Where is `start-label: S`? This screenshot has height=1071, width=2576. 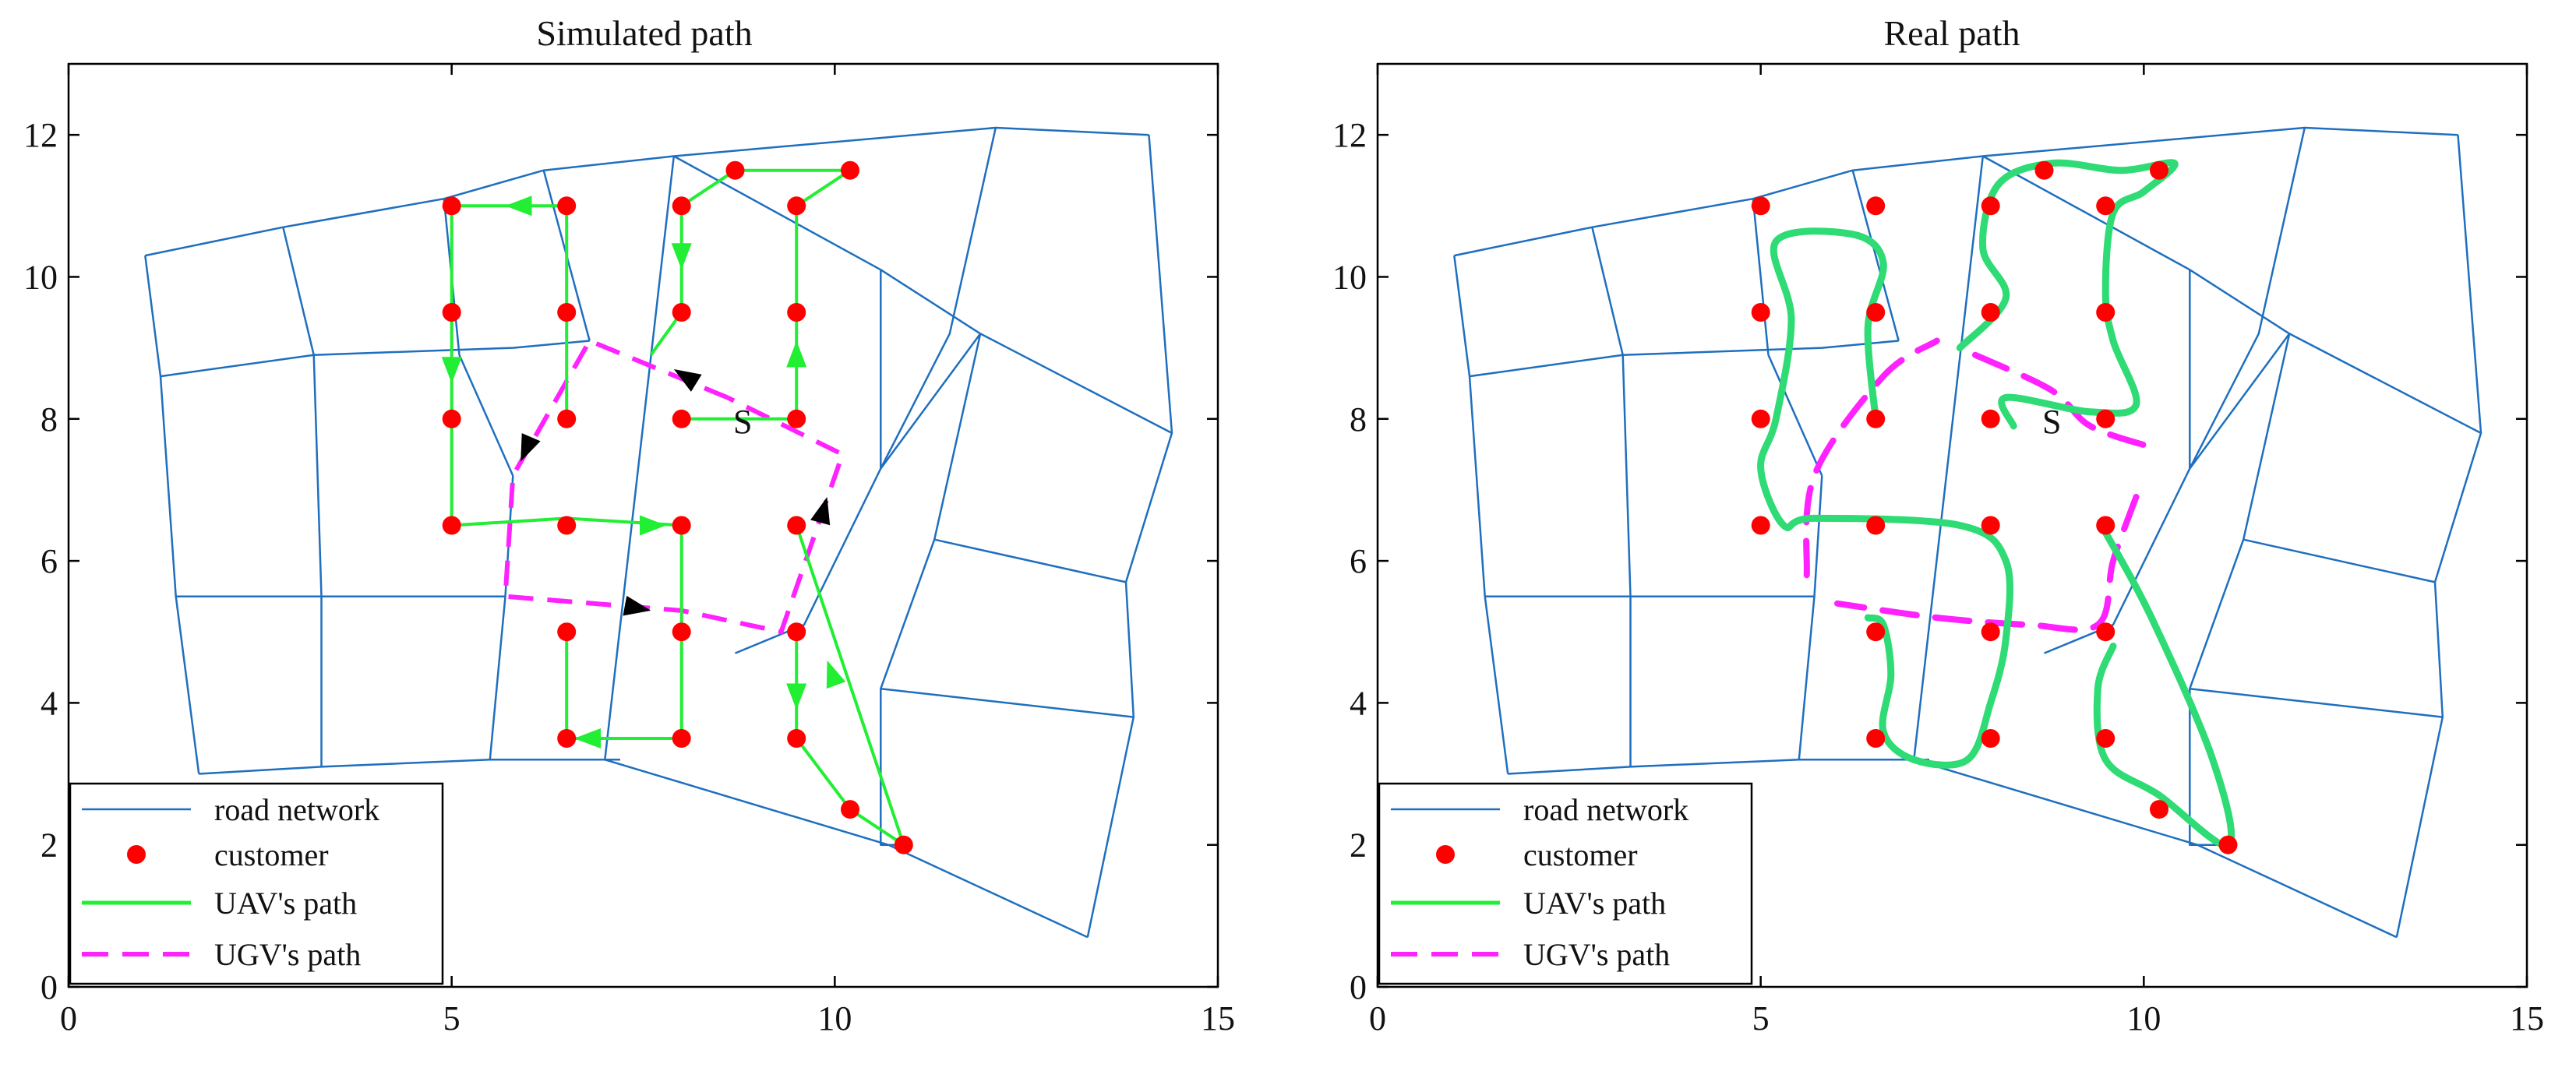 start-label: S is located at coordinates (2051, 422).